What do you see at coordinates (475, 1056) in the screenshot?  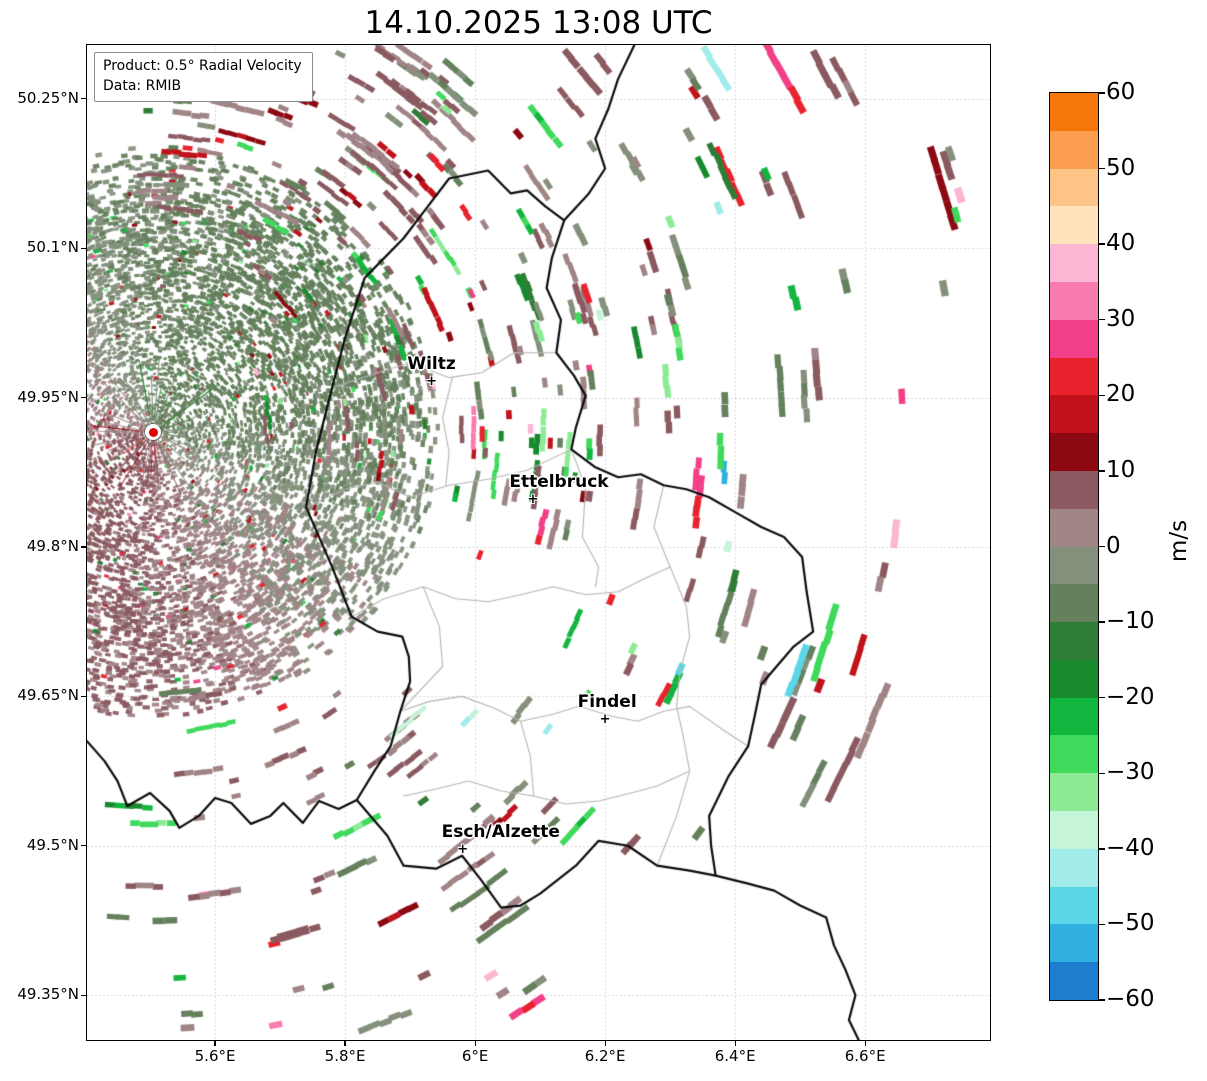 I see `x-tick-label: 6°E` at bounding box center [475, 1056].